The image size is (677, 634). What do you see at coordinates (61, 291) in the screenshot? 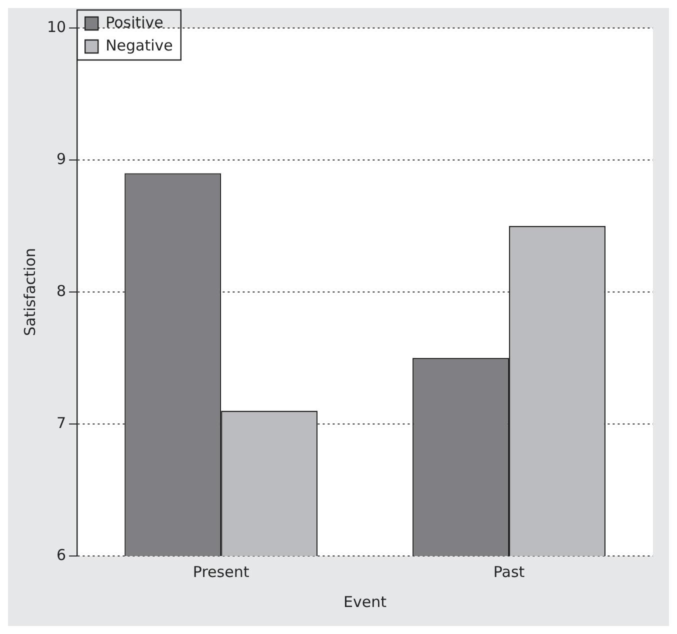
I see `y-tick-label: 8` at bounding box center [61, 291].